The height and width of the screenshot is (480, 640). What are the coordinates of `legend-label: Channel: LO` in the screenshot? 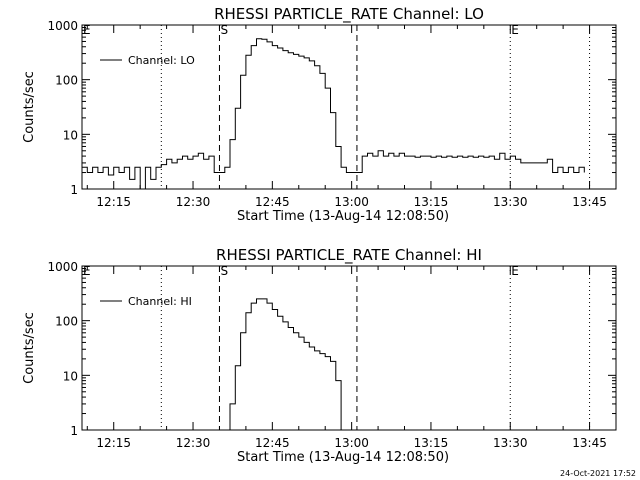 It's located at (161, 60).